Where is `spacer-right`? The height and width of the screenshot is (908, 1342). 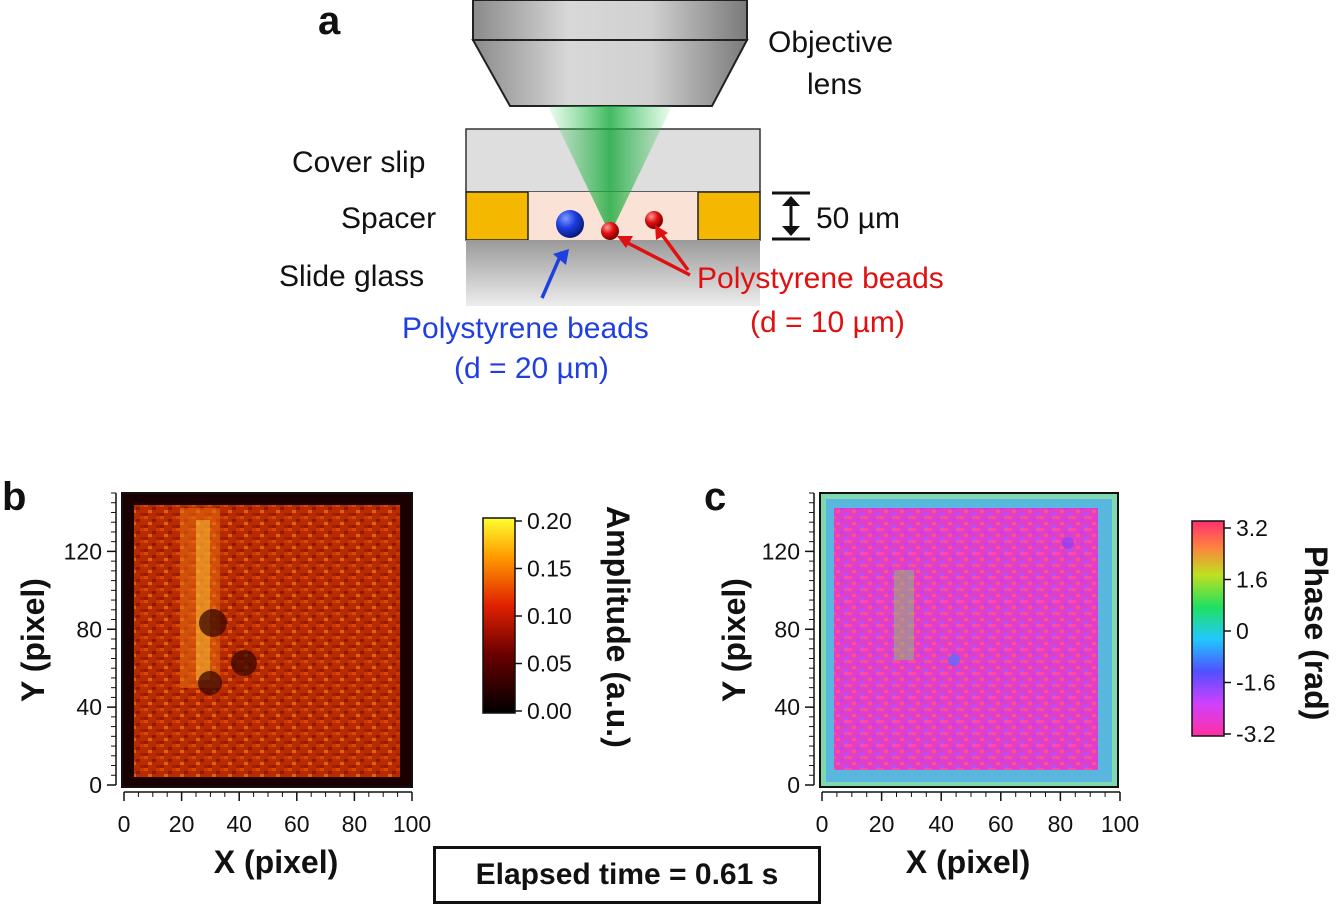
spacer-right is located at coordinates (729, 216).